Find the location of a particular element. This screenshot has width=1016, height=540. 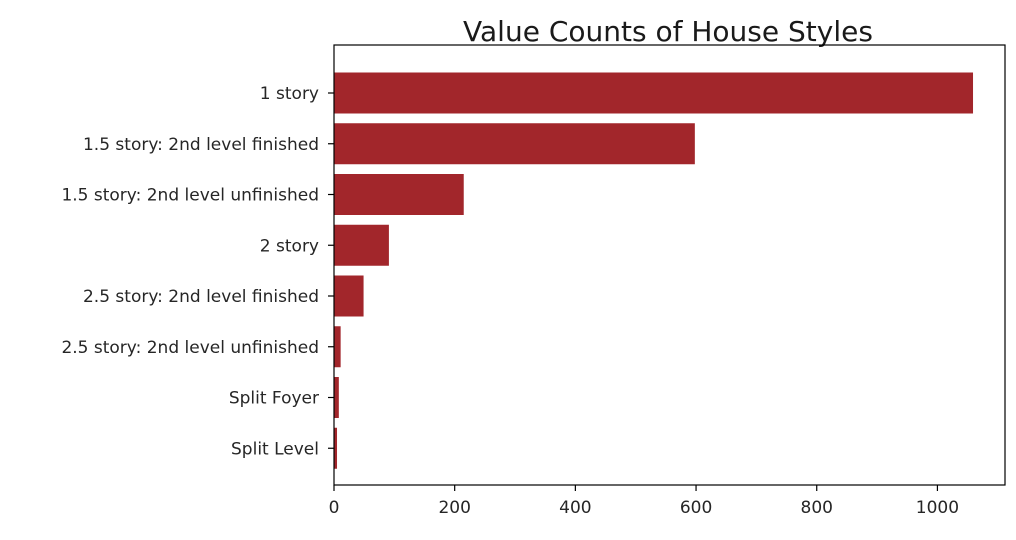

x-tick-label: 600 is located at coordinates (696, 508).